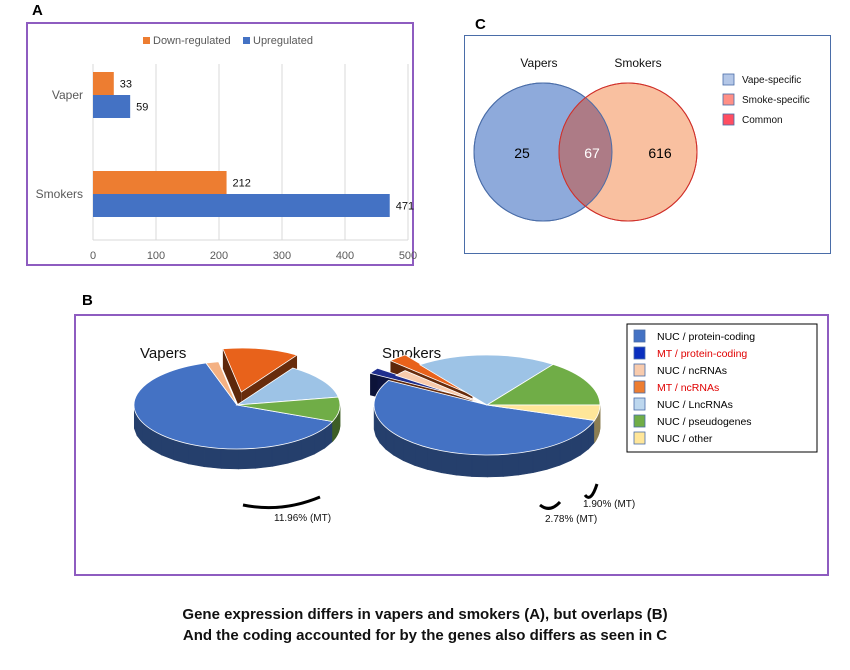 The width and height of the screenshot is (850, 670). What do you see at coordinates (592, 153) in the screenshot?
I see `venn-value-intersection: 67` at bounding box center [592, 153].